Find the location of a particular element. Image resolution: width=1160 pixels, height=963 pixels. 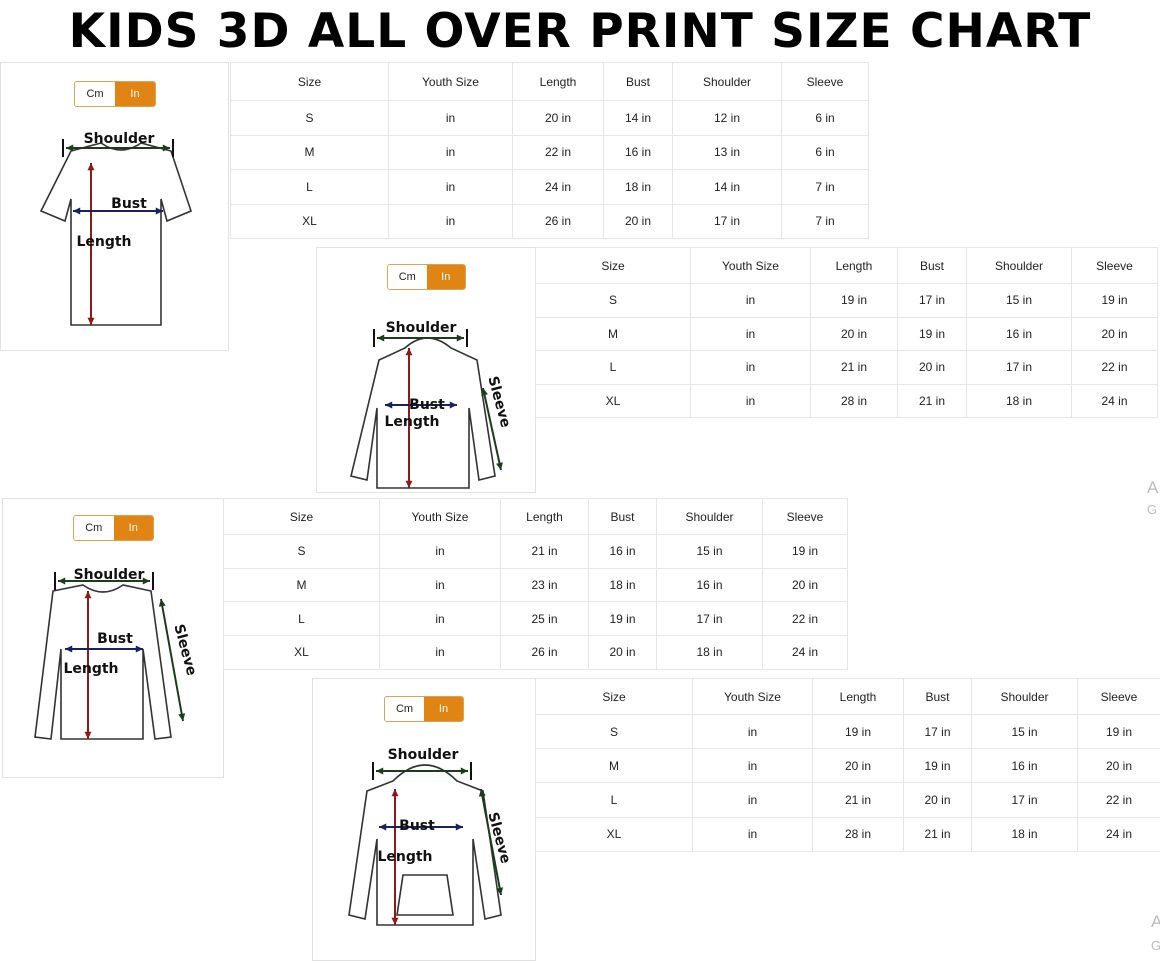

table-cell: 16 in is located at coordinates (1019, 333).